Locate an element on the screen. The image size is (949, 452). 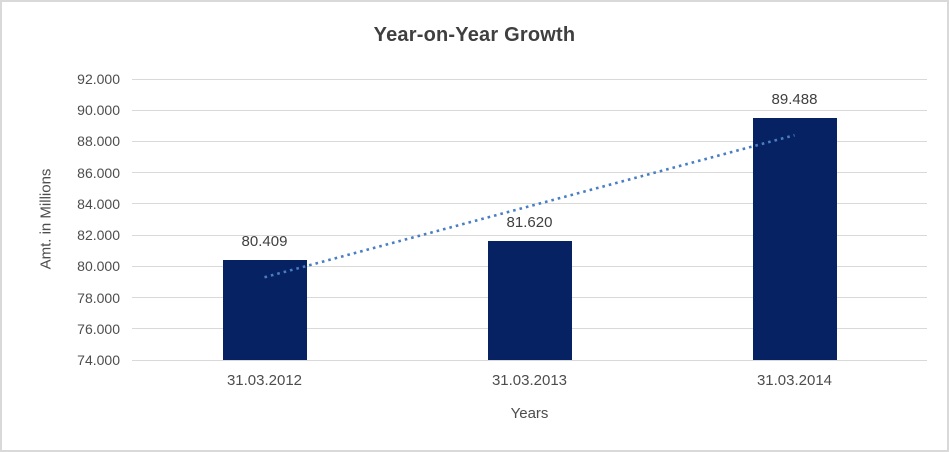
x-axis-tick-label: 31.03.2013 is located at coordinates (529, 380).